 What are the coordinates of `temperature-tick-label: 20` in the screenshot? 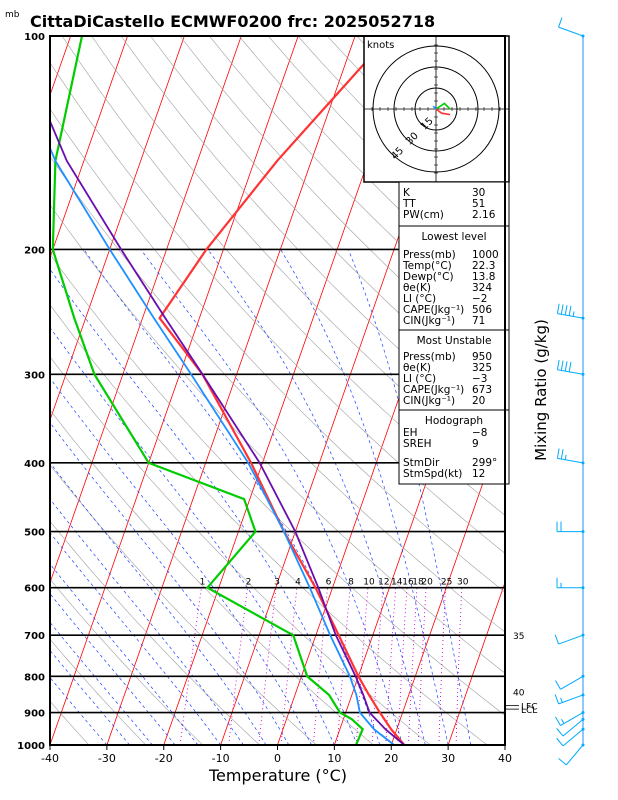 It's located at (391, 758).